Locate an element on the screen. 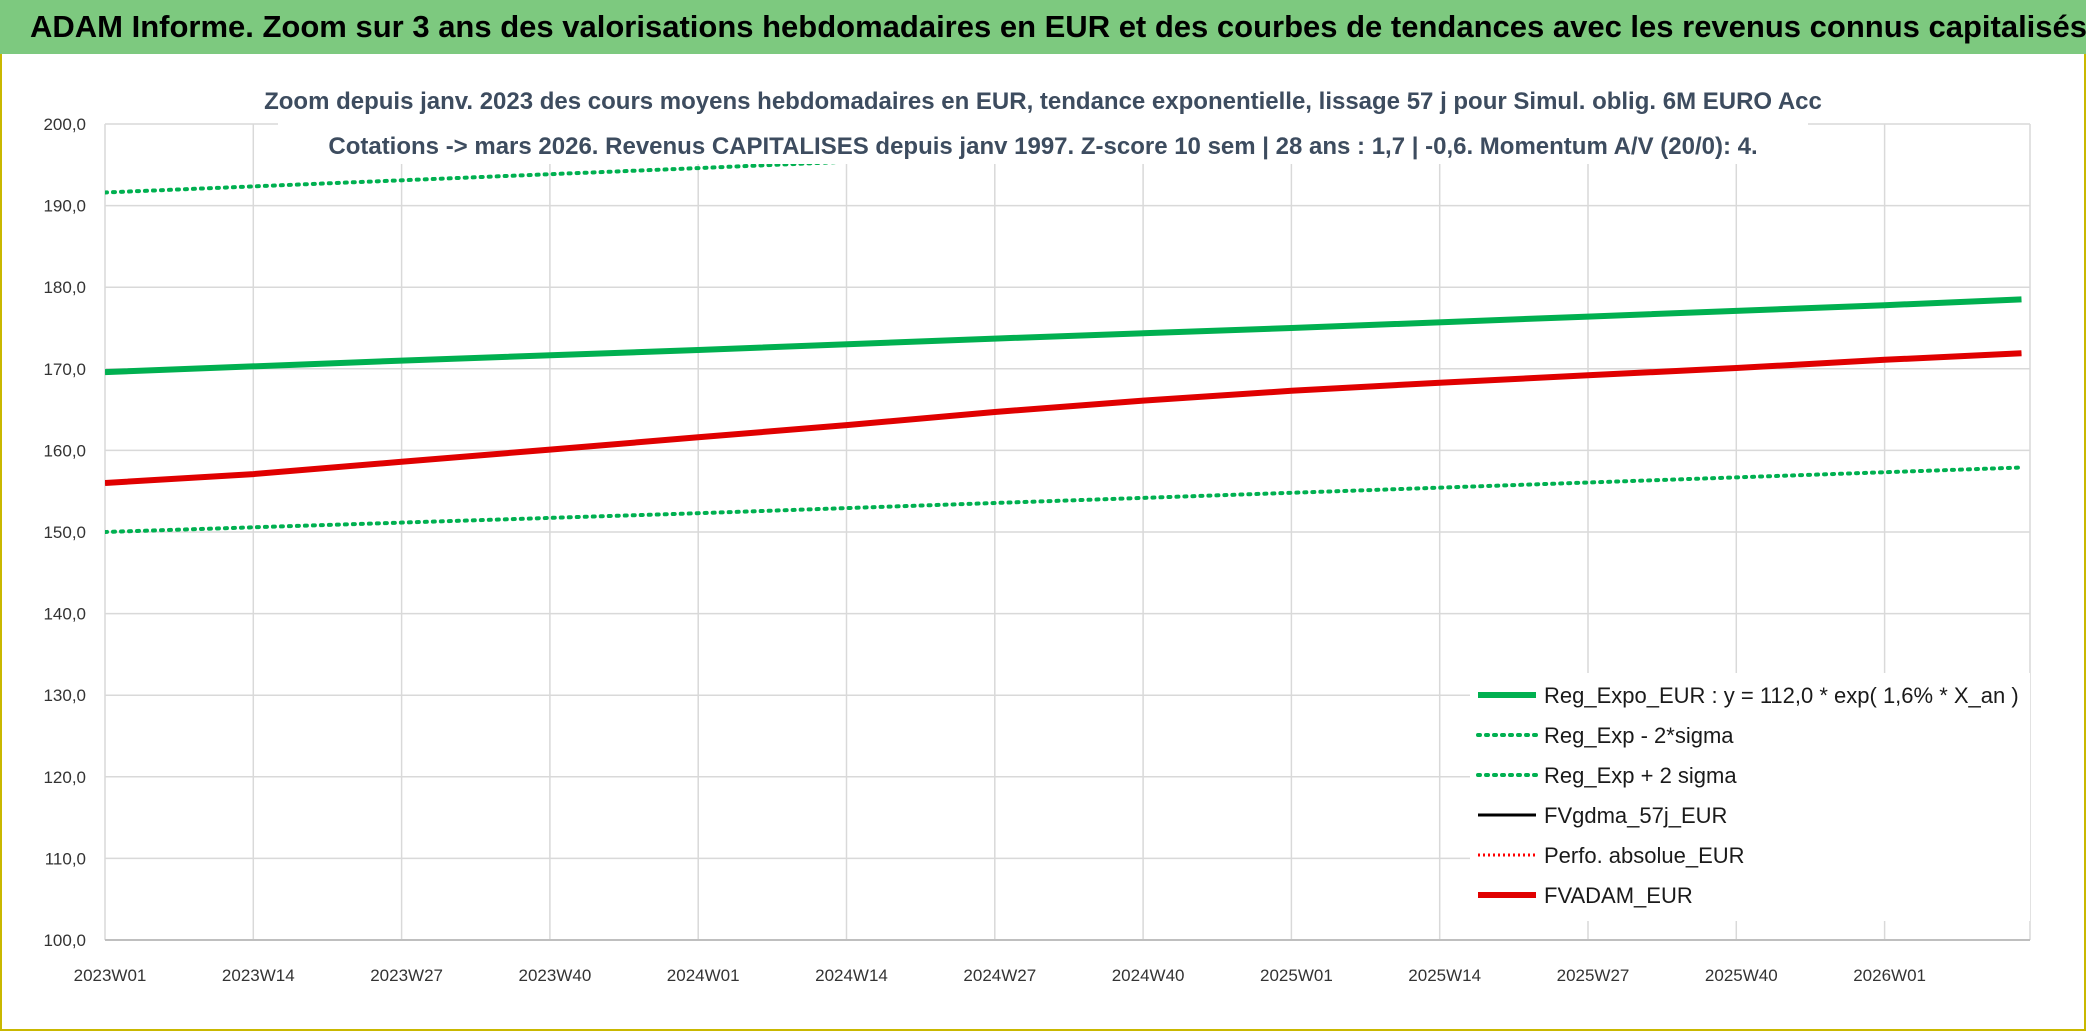 Image resolution: width=2086 pixels, height=1031 pixels. y-tick-label: 180,0 is located at coordinates (64, 287).